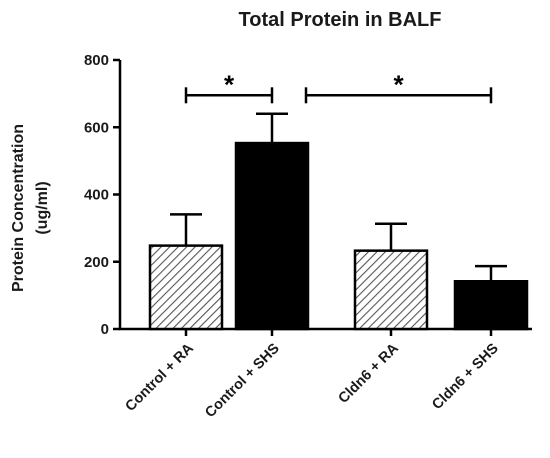 The width and height of the screenshot is (550, 458). What do you see at coordinates (96, 195) in the screenshot?
I see `y-tick-label: 400` at bounding box center [96, 195].